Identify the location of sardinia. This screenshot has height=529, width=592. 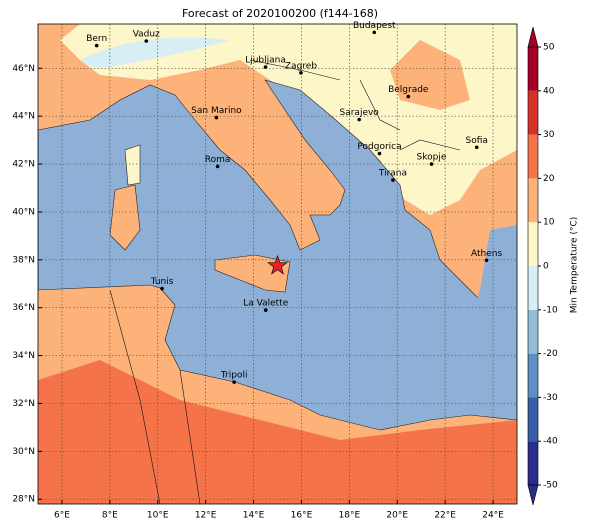
(125, 217).